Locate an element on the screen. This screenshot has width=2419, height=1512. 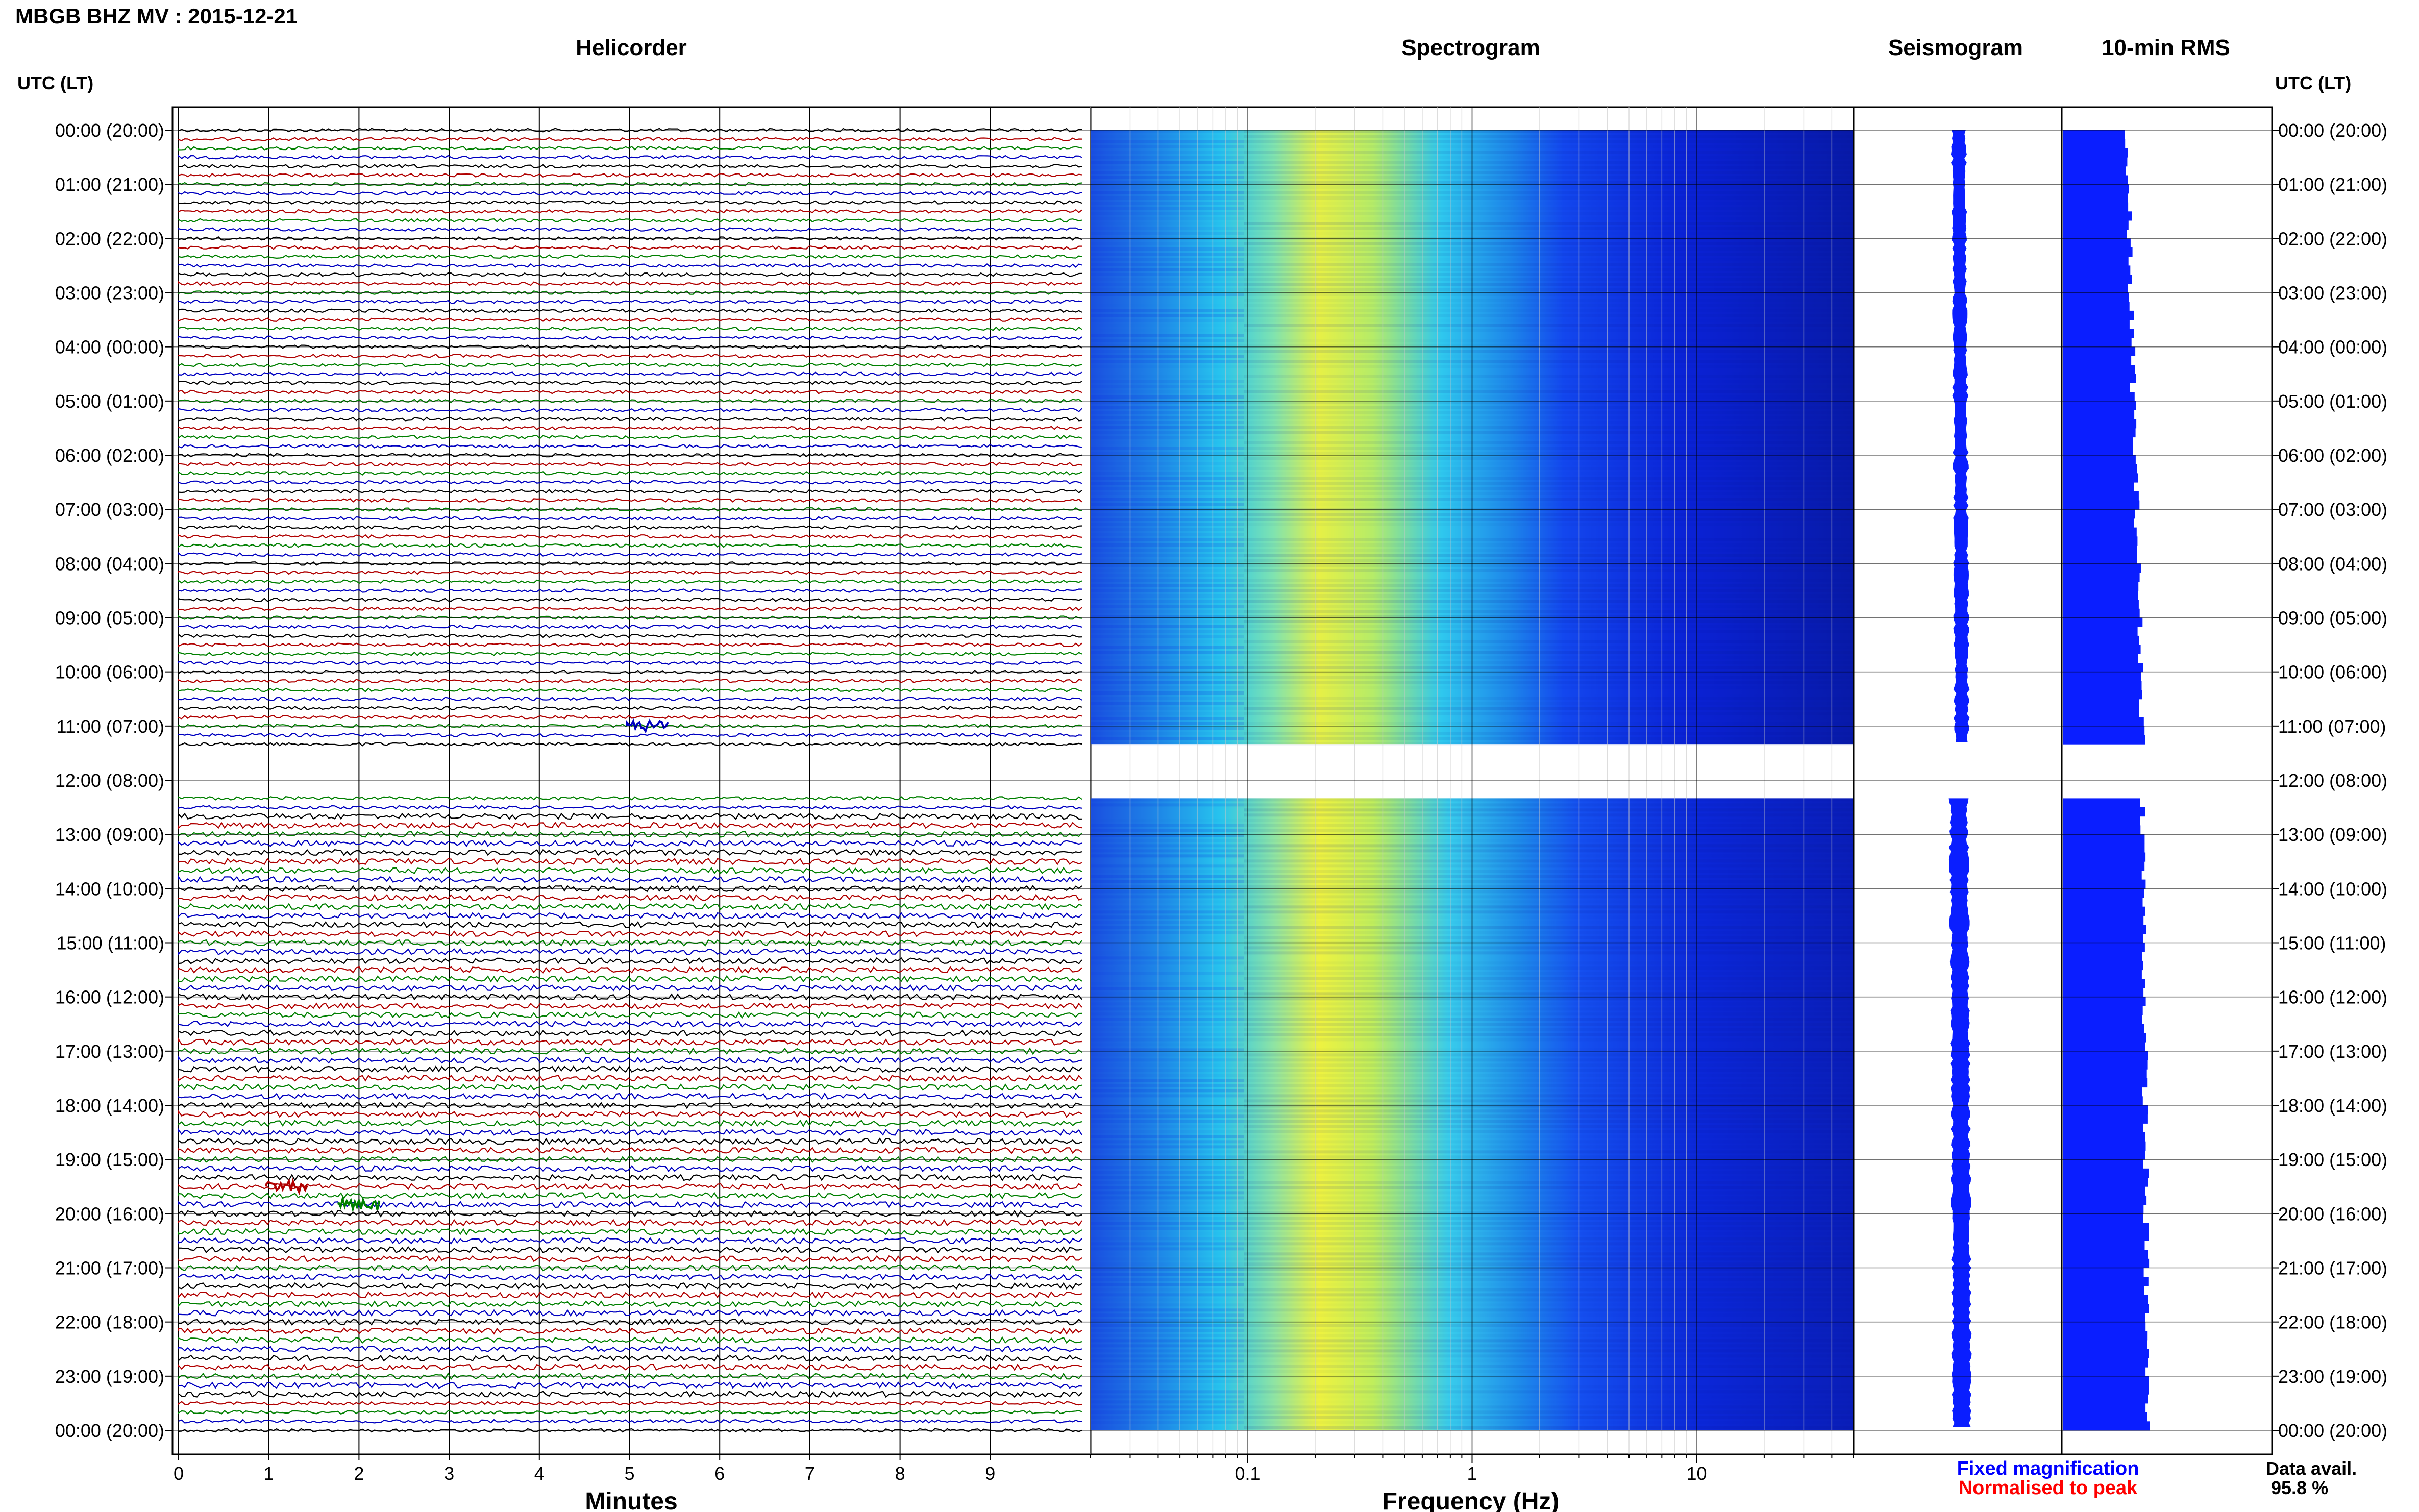
utc-label-right: UTC (LT) is located at coordinates (2313, 82).